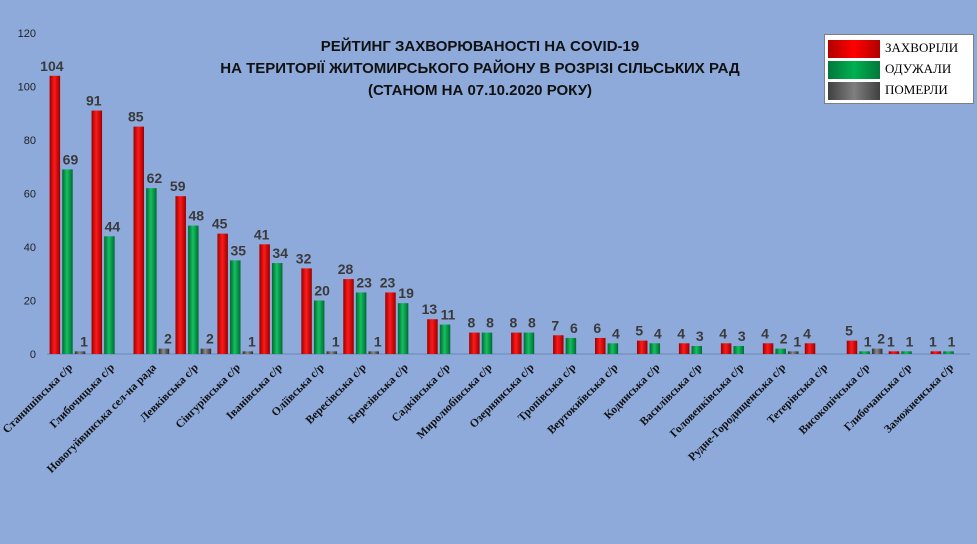 This screenshot has height=544, width=977. I want to click on data-label-recovered: 8, so click(532, 323).